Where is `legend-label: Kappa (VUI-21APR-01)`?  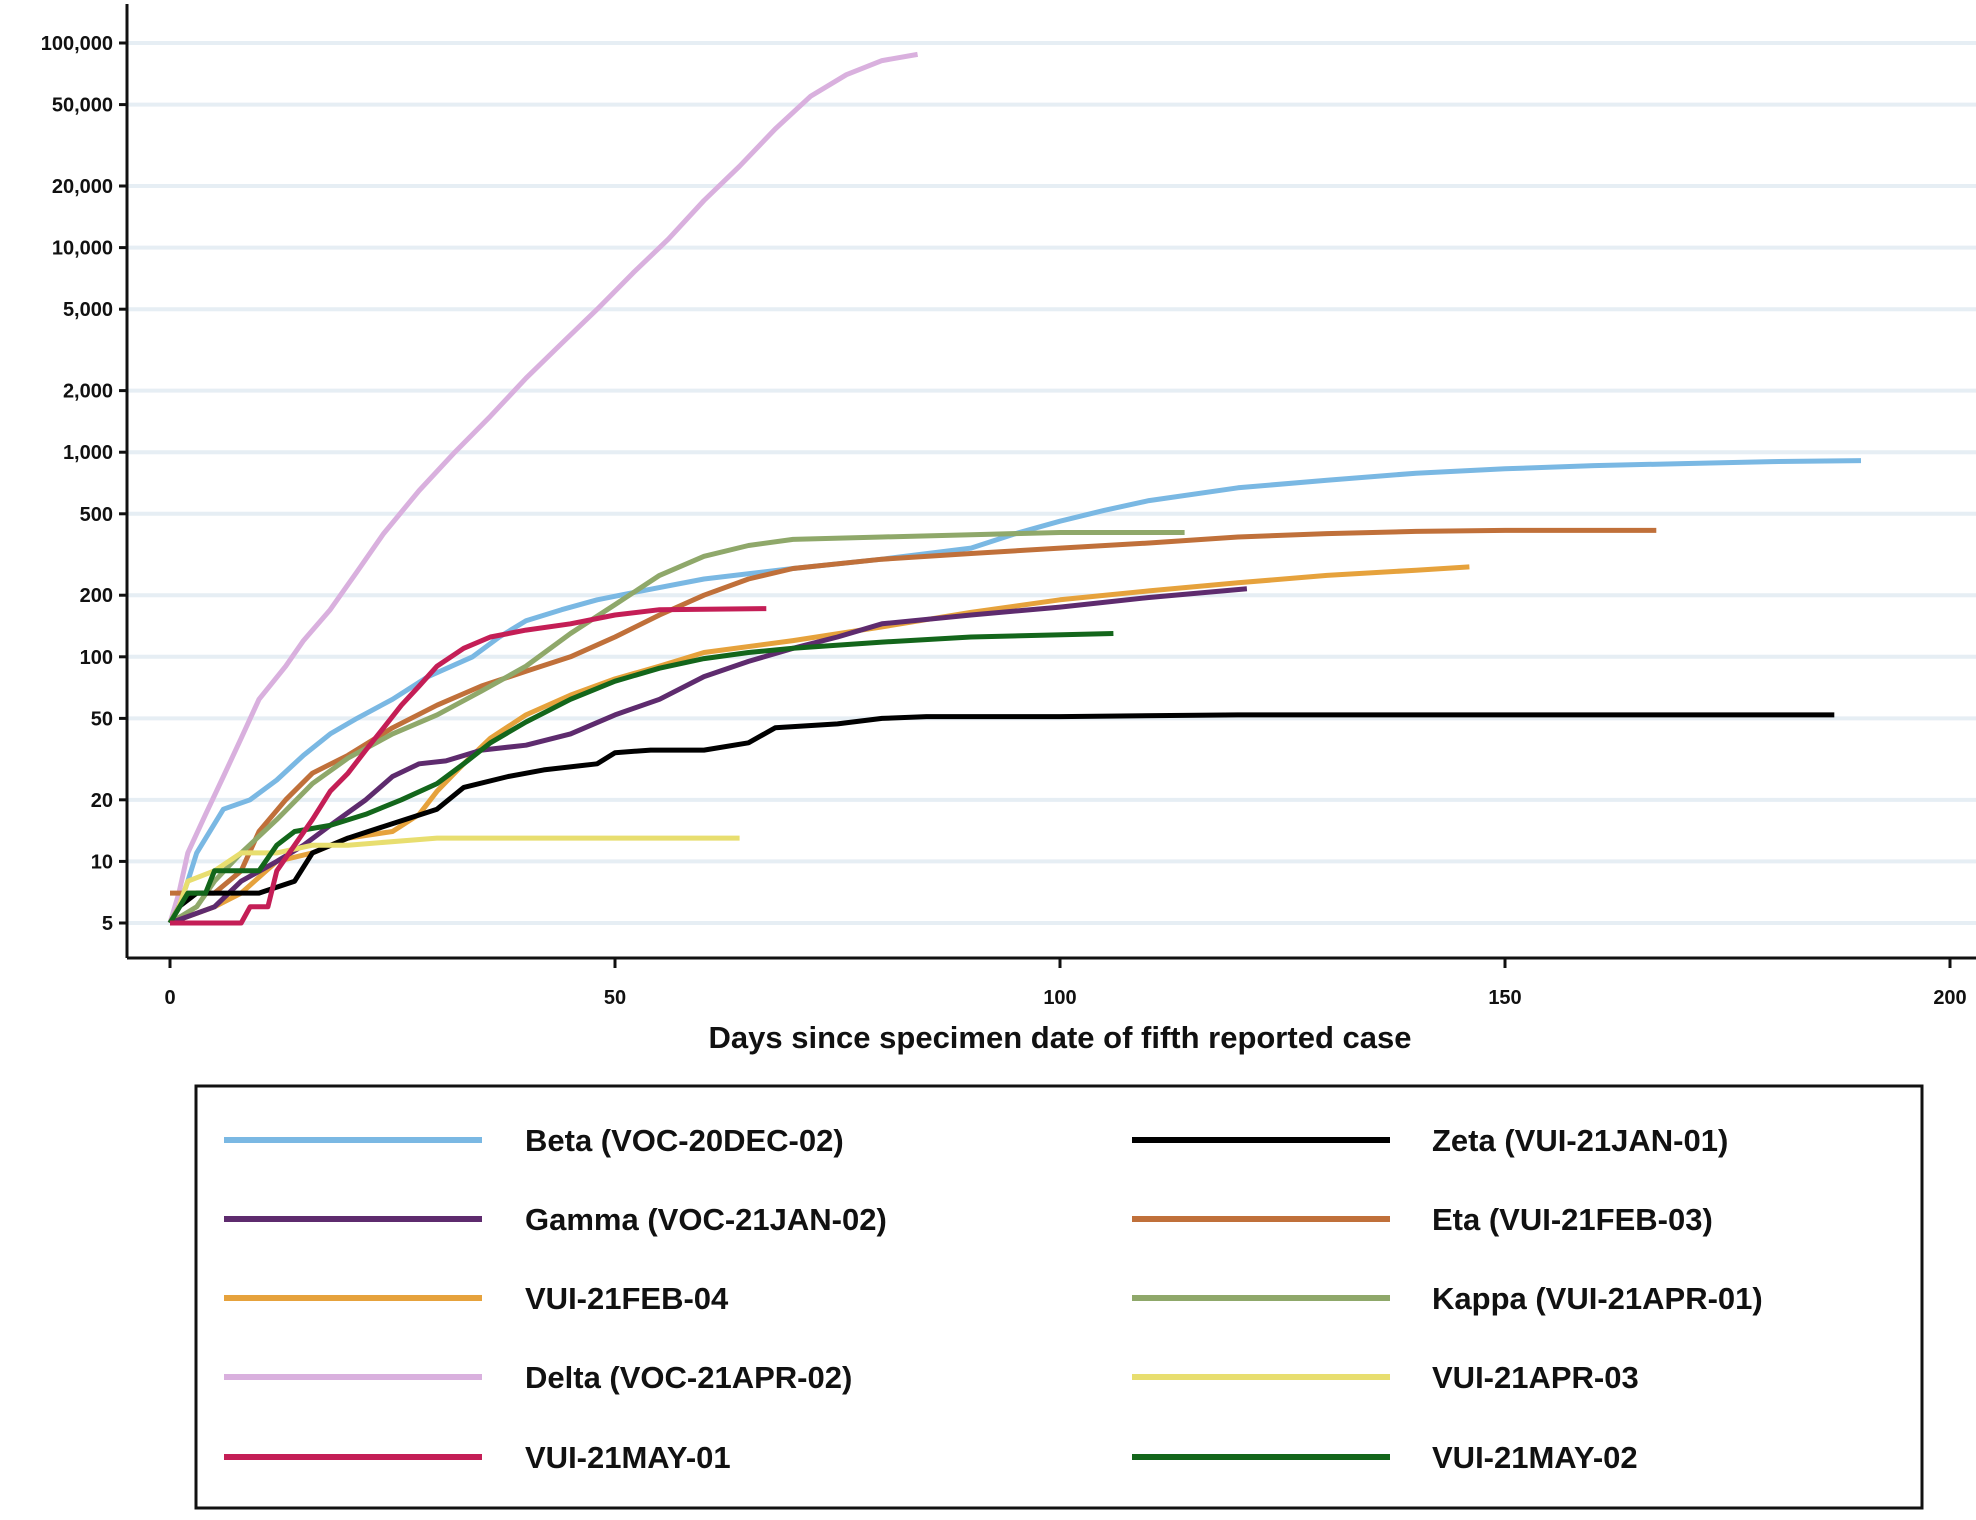 legend-label: Kappa (VUI-21APR-01) is located at coordinates (1597, 1298).